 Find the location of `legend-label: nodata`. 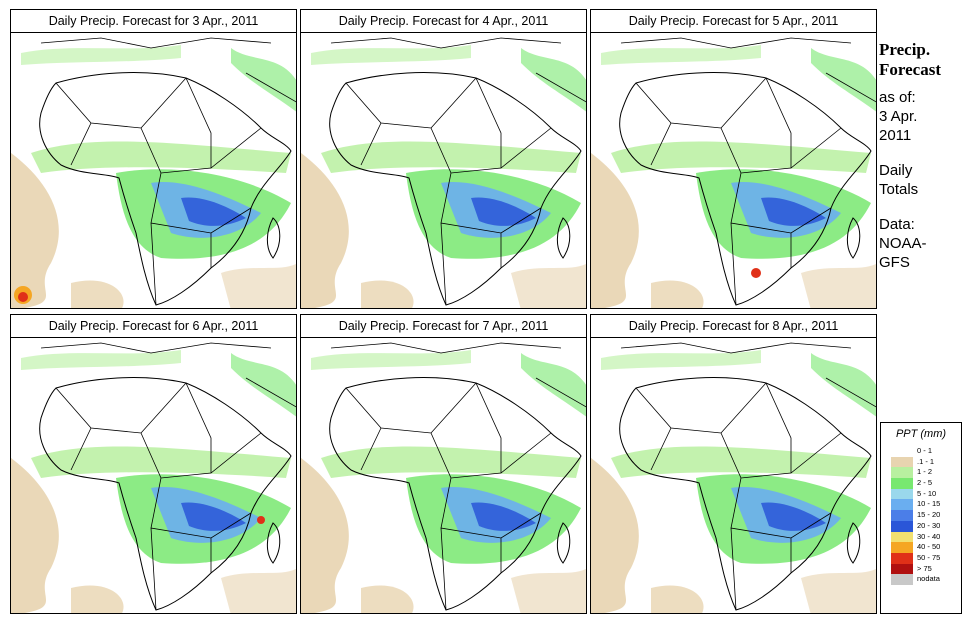

legend-label: nodata is located at coordinates (928, 579).